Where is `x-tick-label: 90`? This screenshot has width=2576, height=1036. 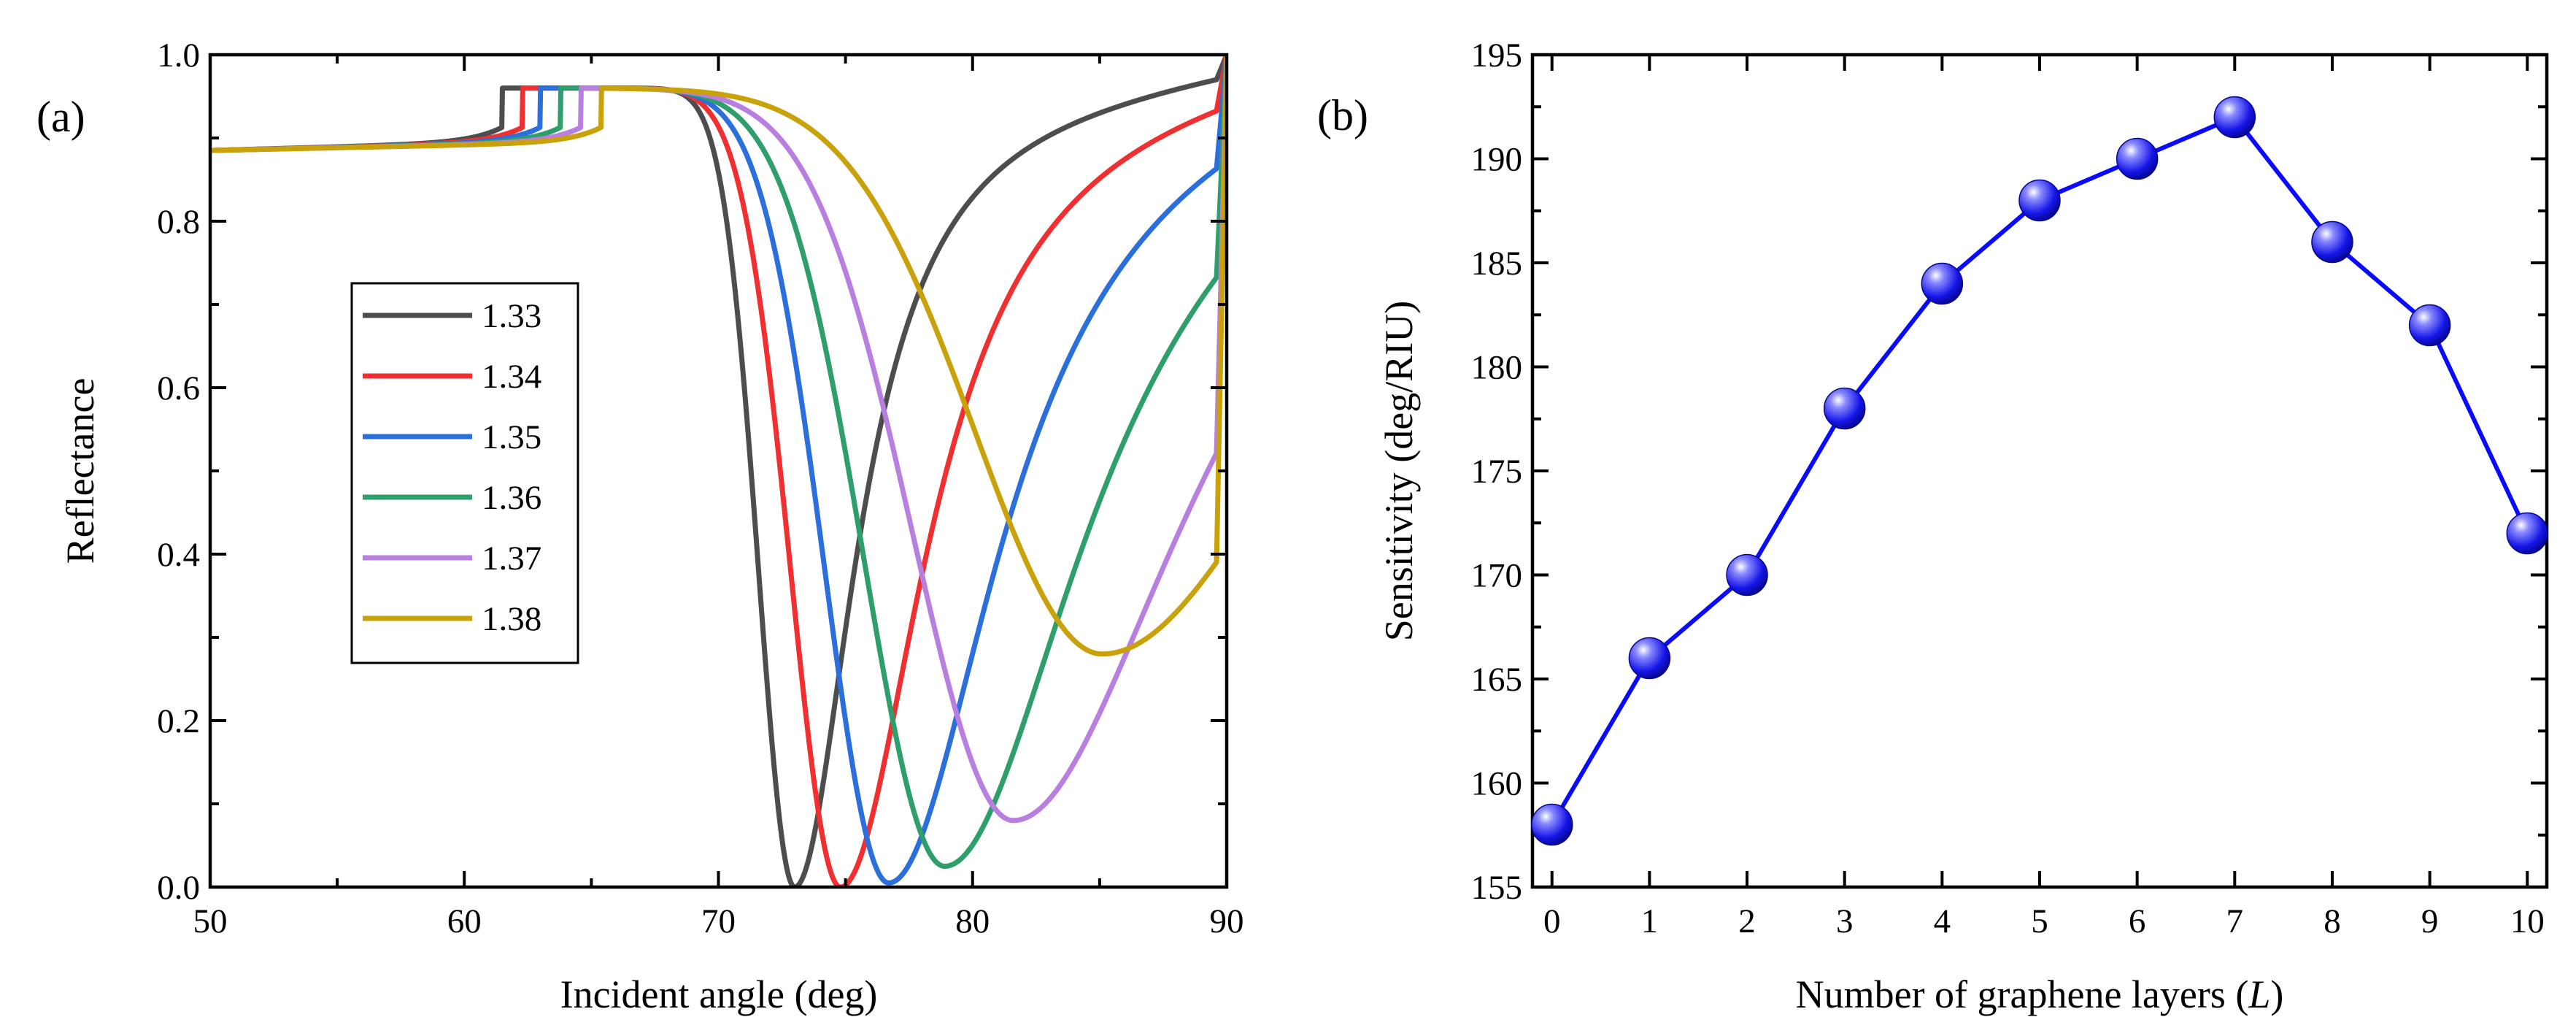 x-tick-label: 90 is located at coordinates (1227, 921).